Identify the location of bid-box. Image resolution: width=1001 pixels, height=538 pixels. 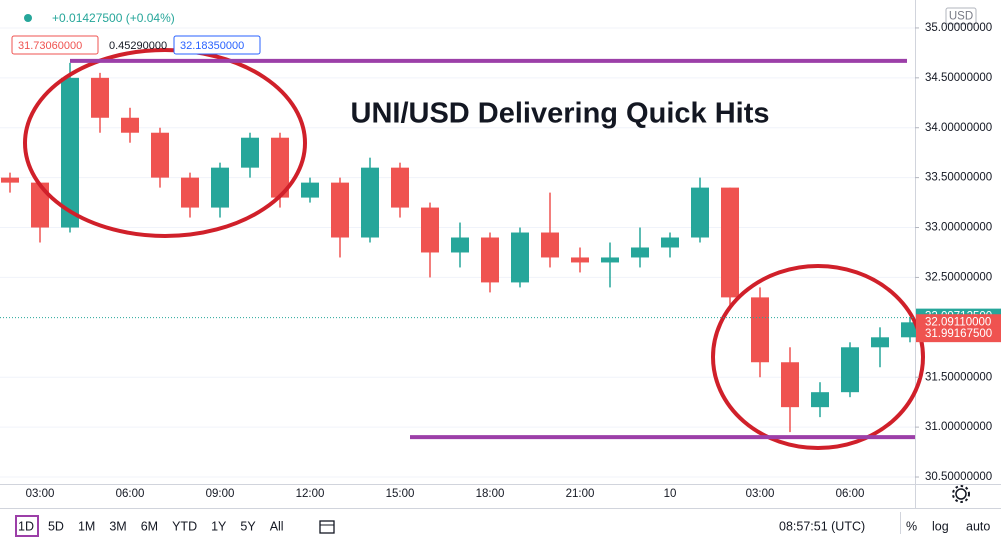
(55, 45).